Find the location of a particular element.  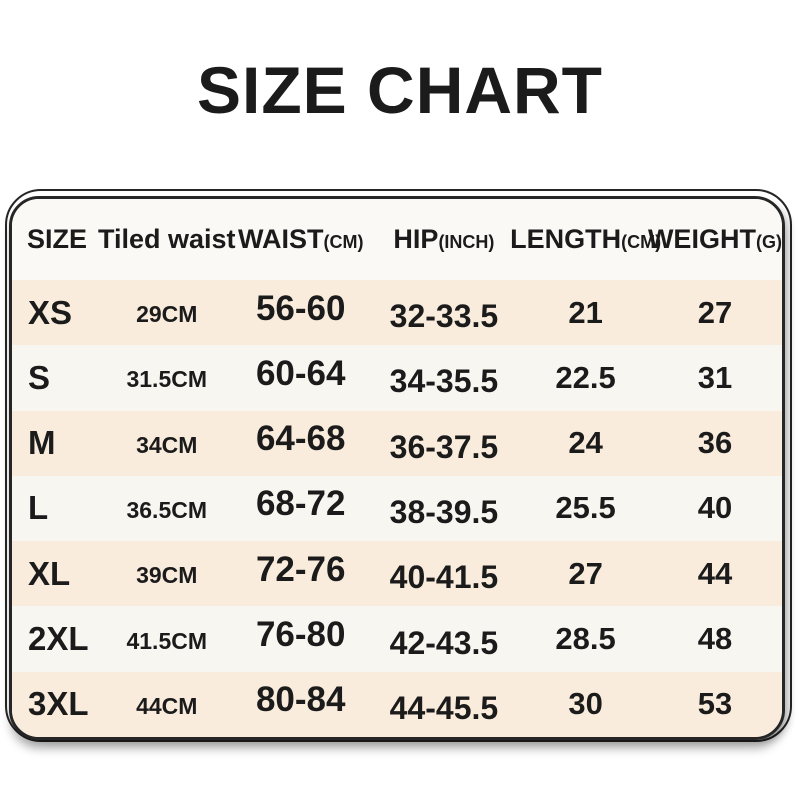

cell-weight: 36 is located at coordinates (715, 443).